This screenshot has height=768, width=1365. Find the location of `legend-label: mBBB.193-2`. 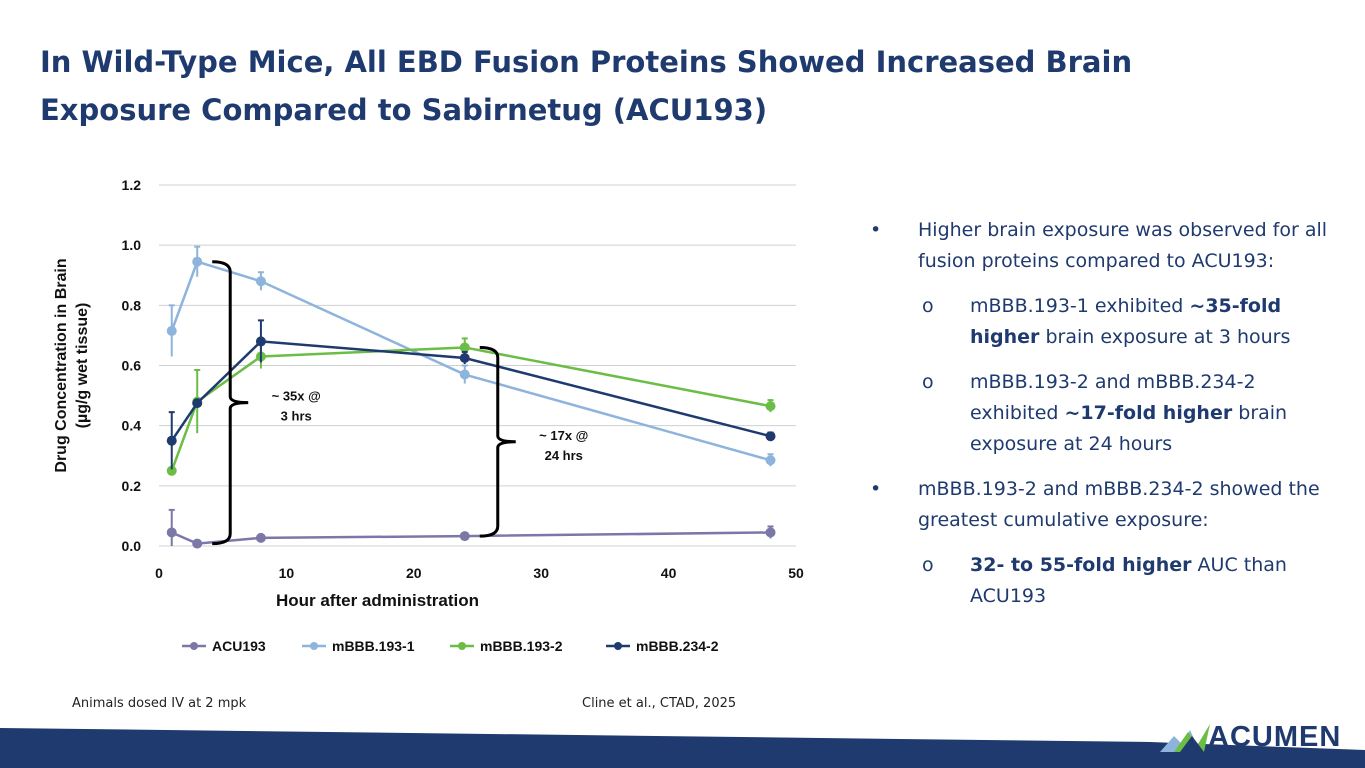

legend-label: mBBB.193-2 is located at coordinates (521, 646).